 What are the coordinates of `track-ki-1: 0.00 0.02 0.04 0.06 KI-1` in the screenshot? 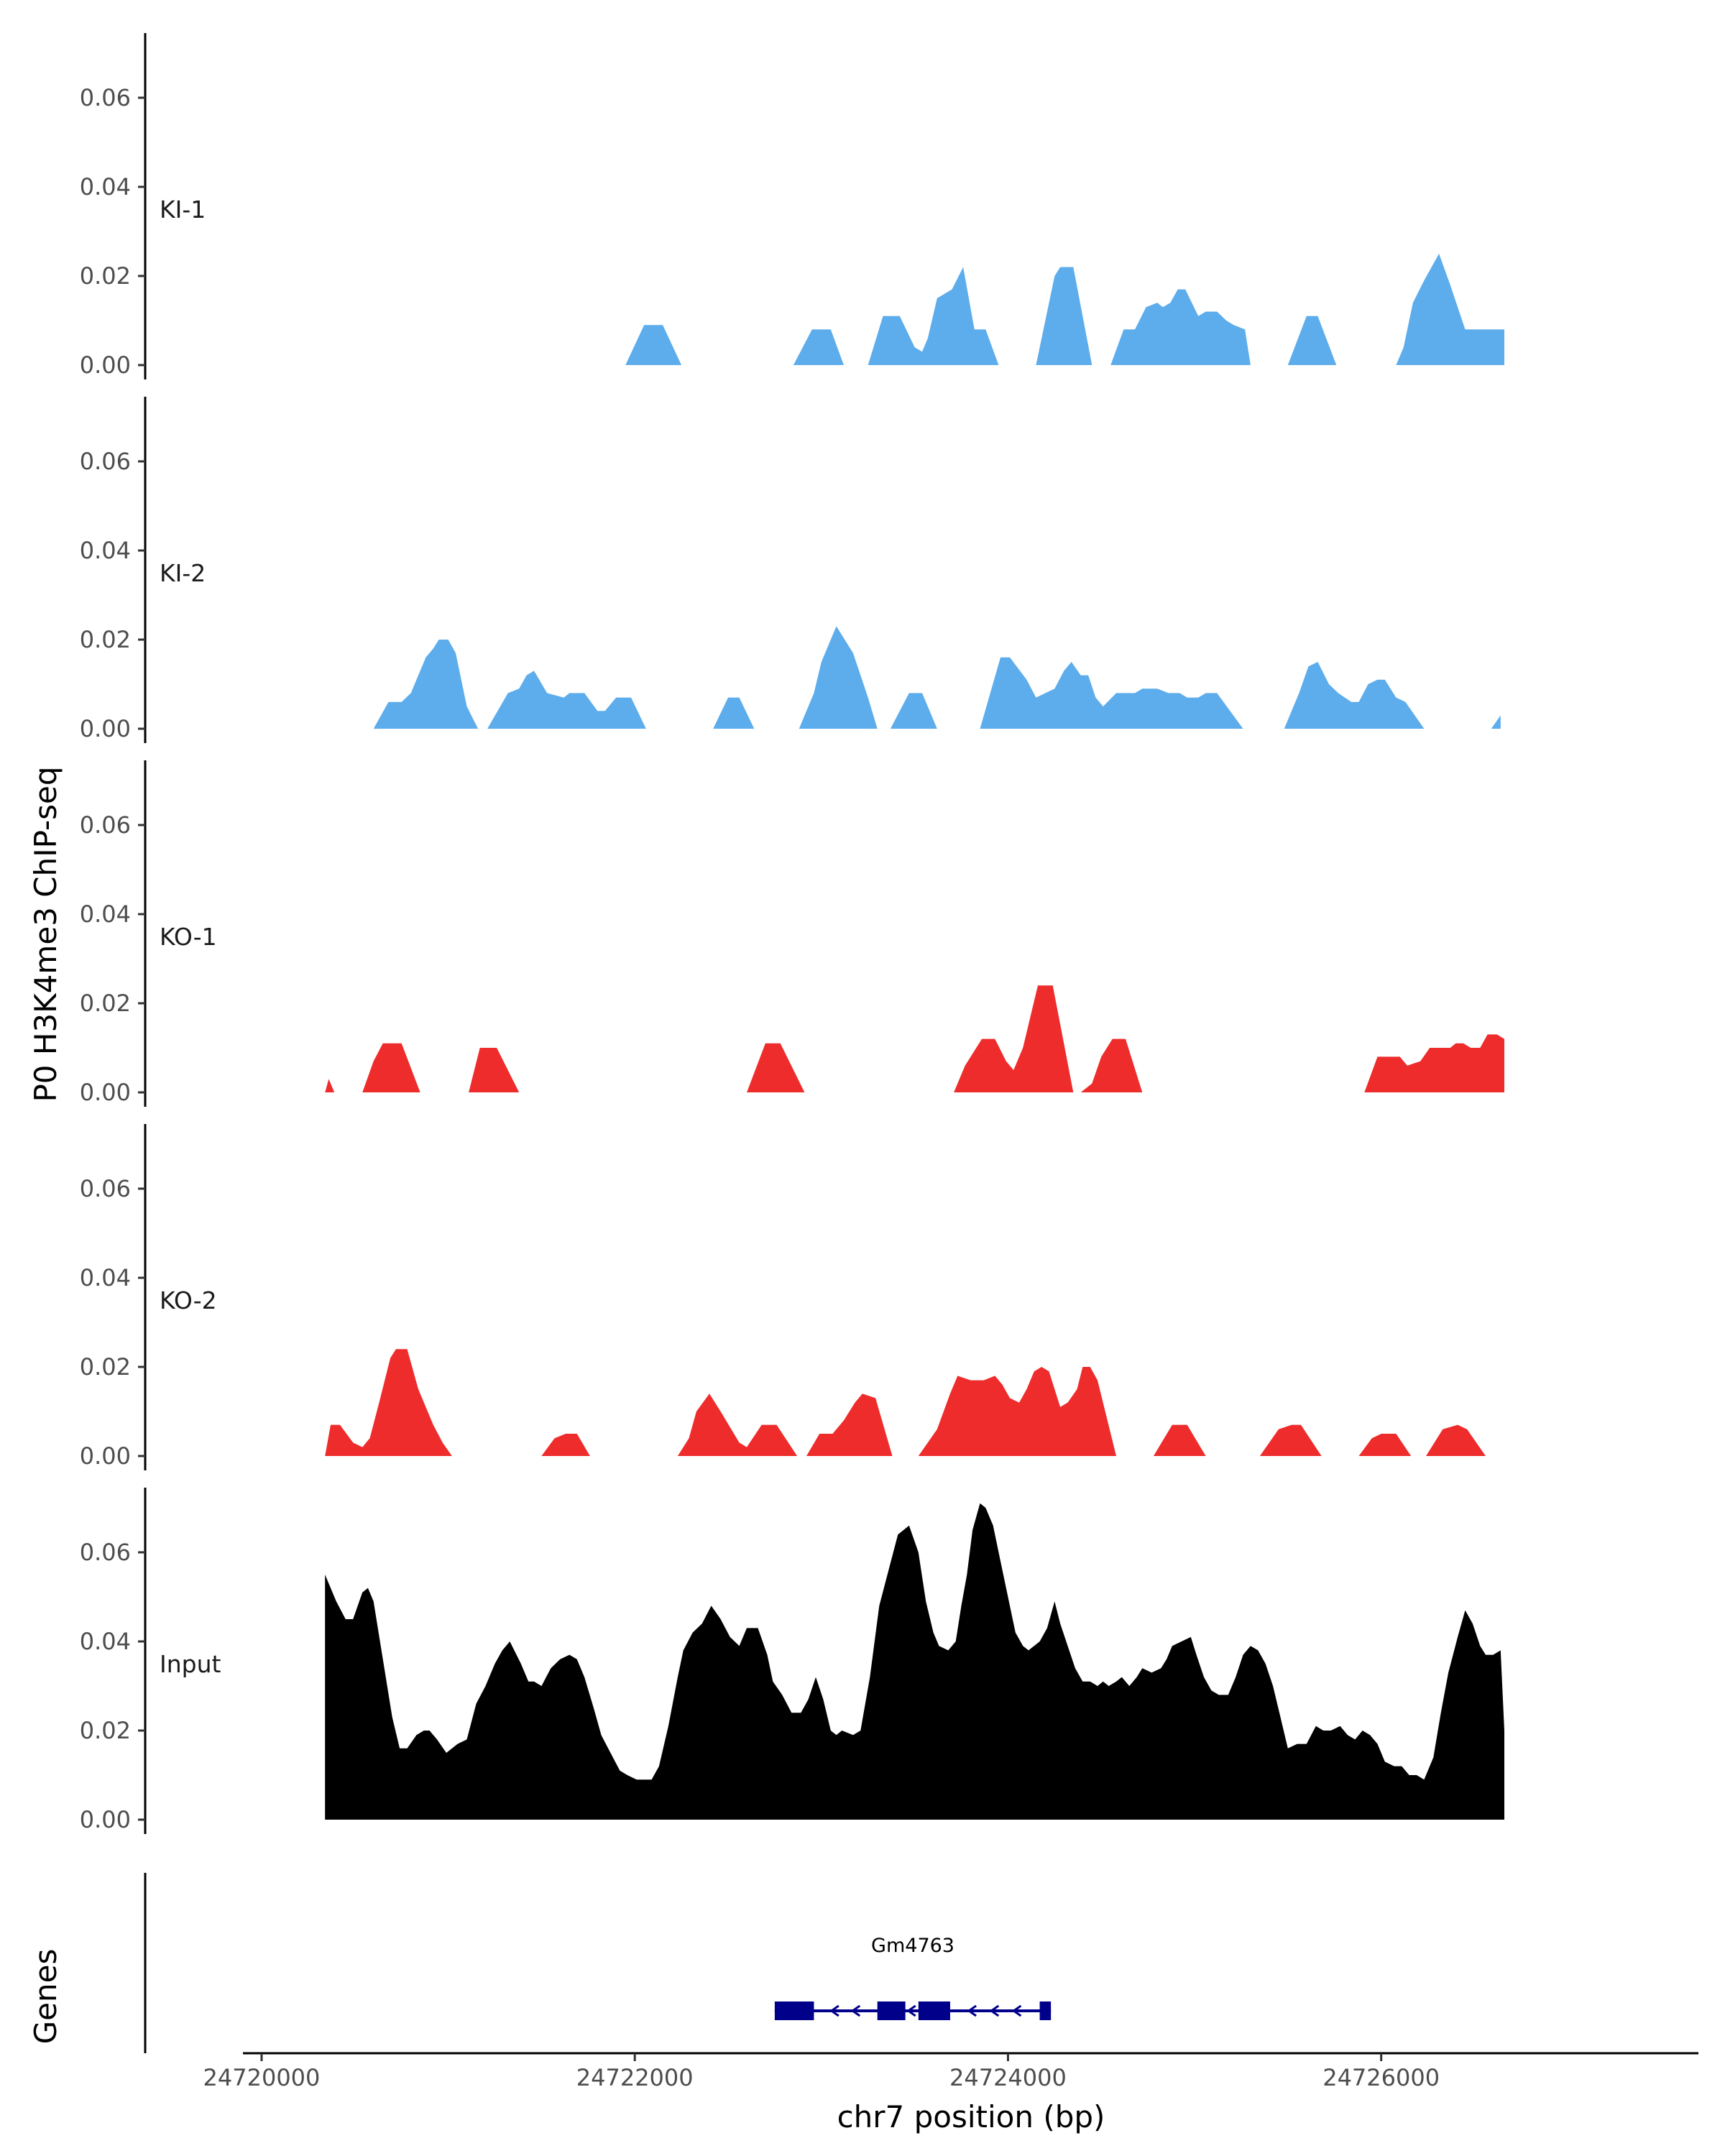 It's located at (792, 206).